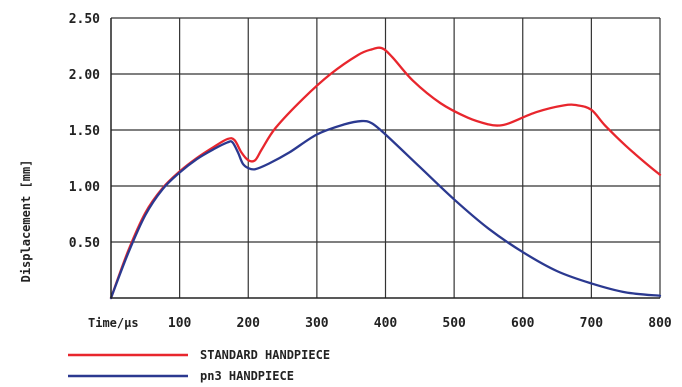 Image resolution: width=682 pixels, height=387 pixels. Describe the element at coordinates (660, 323) in the screenshot. I see `x-tick-label: 800` at that location.